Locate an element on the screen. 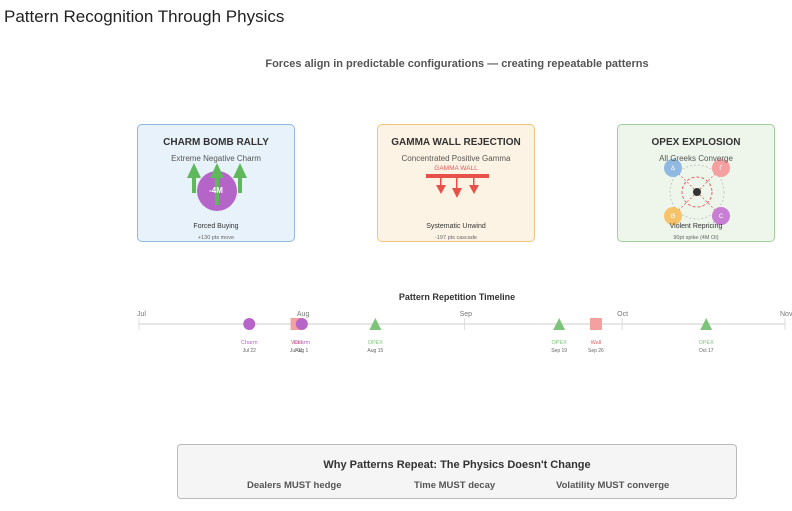 The height and width of the screenshot is (511, 792). greek-label: Δ is located at coordinates (673, 169).